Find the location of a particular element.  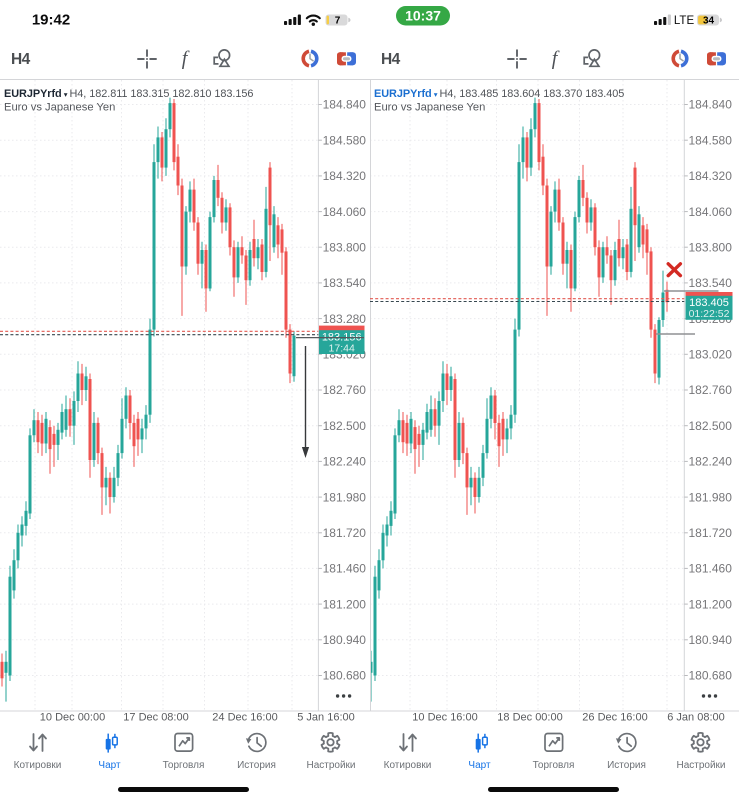

svg-text: 10 Dec 16:00 is located at coordinates (444, 718).